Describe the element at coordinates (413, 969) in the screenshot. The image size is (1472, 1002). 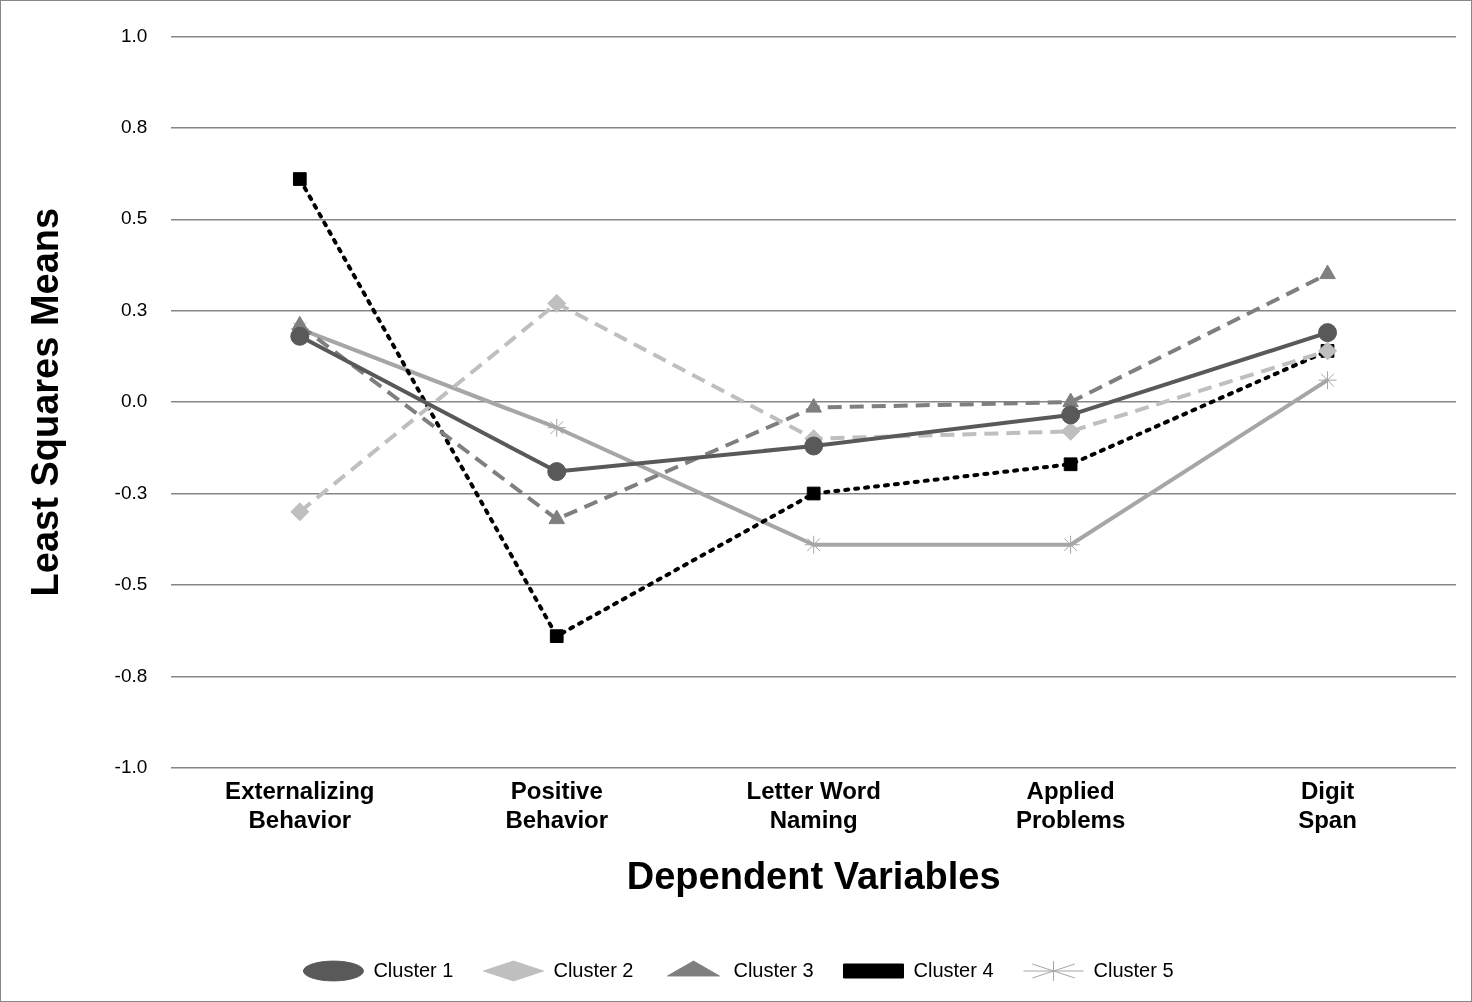
I see `legend-label: Cluster 1` at that location.